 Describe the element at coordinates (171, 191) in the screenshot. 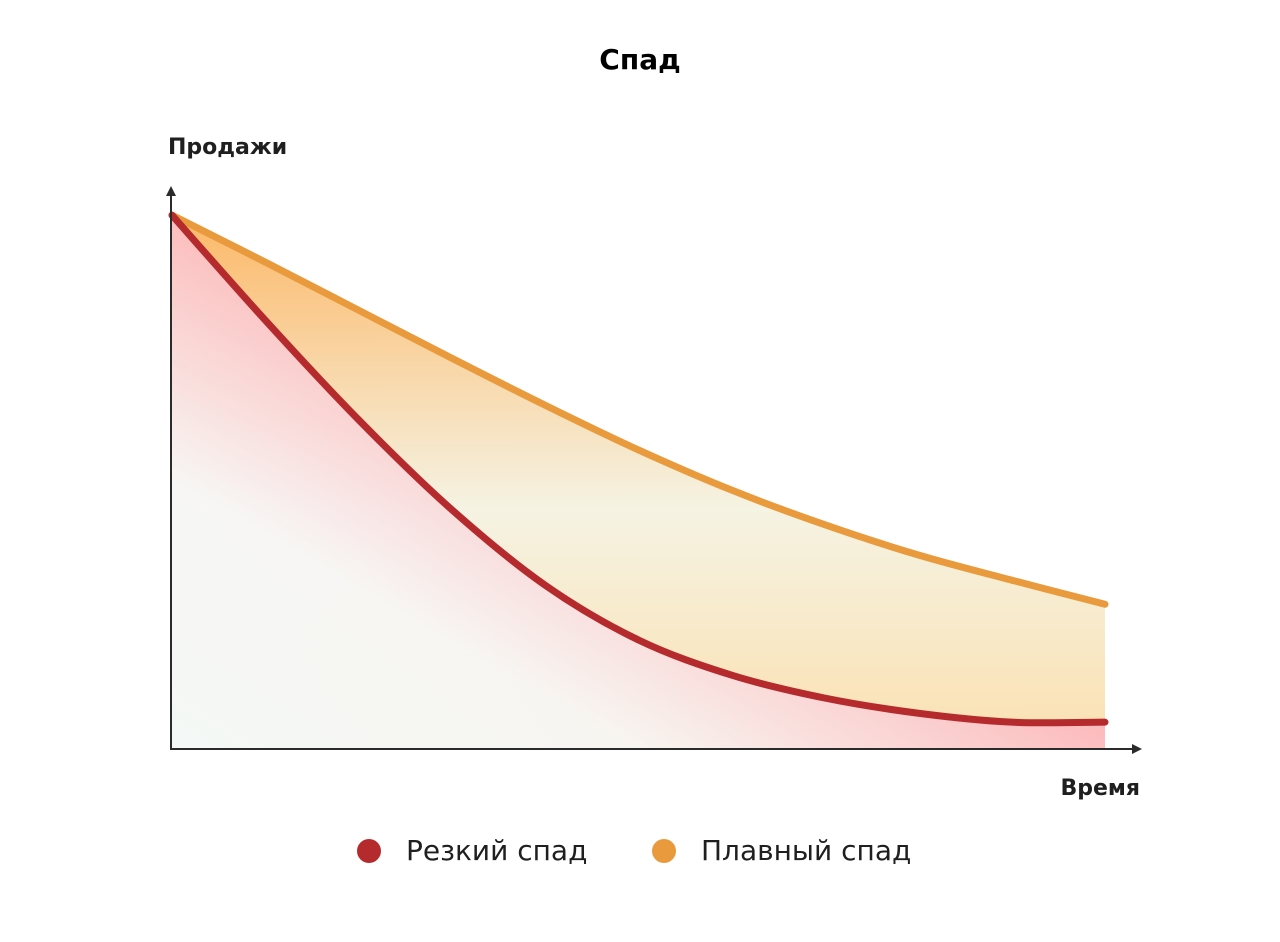

I see `y-arrow` at that location.